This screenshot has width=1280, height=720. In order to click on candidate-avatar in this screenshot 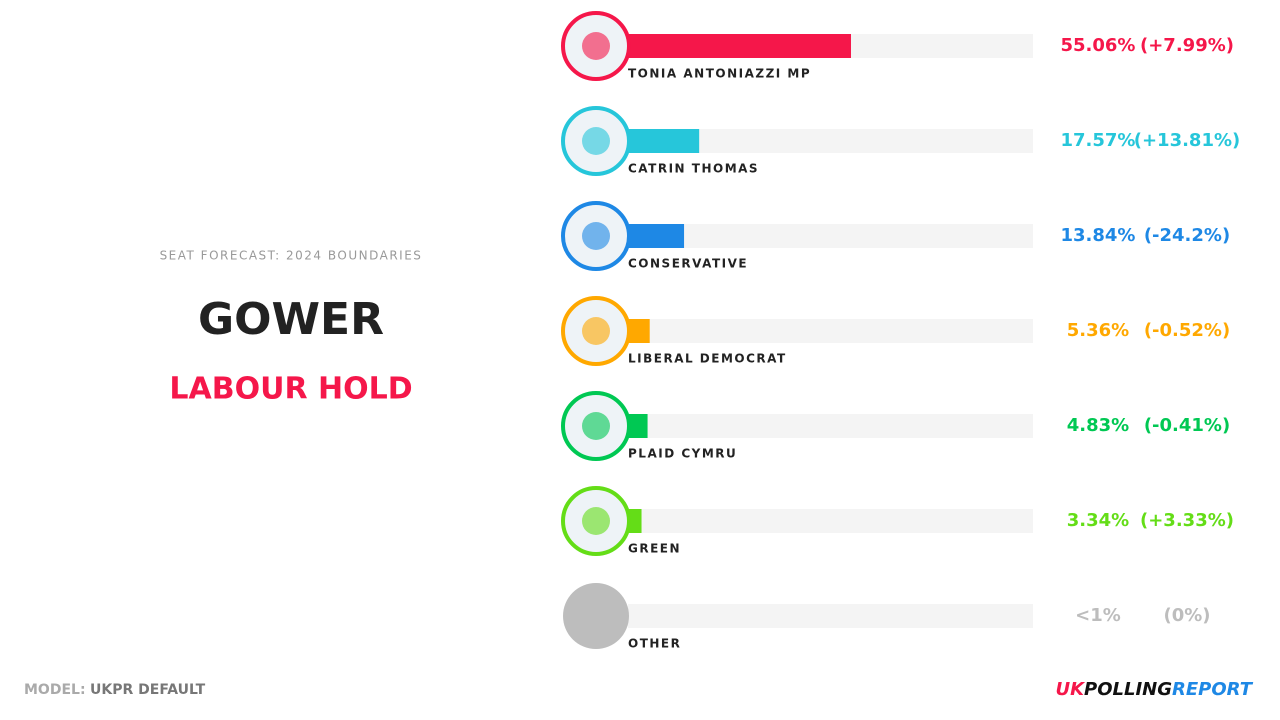, I will do `click(596, 616)`.